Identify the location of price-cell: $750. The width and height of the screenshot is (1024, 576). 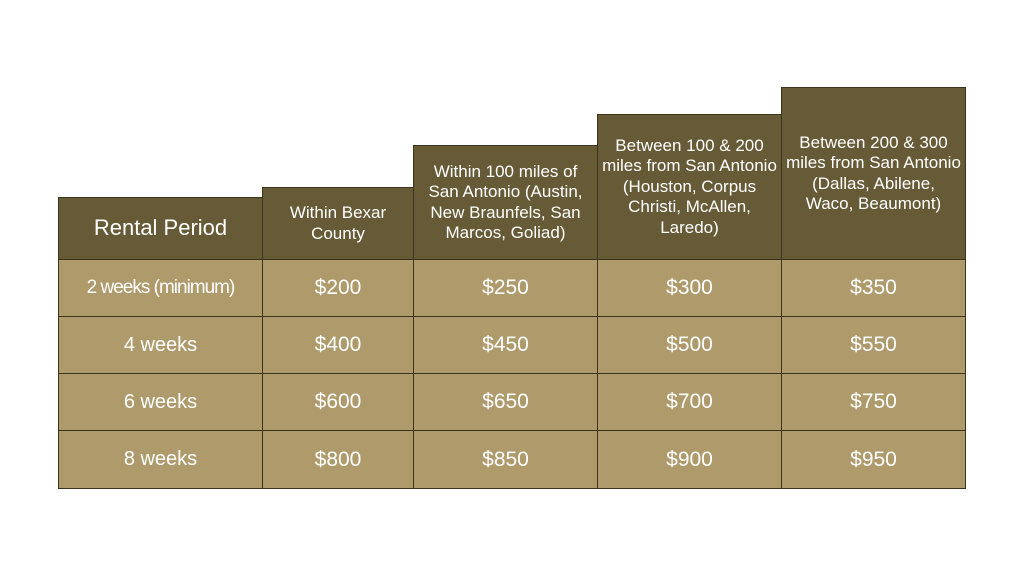
(873, 402).